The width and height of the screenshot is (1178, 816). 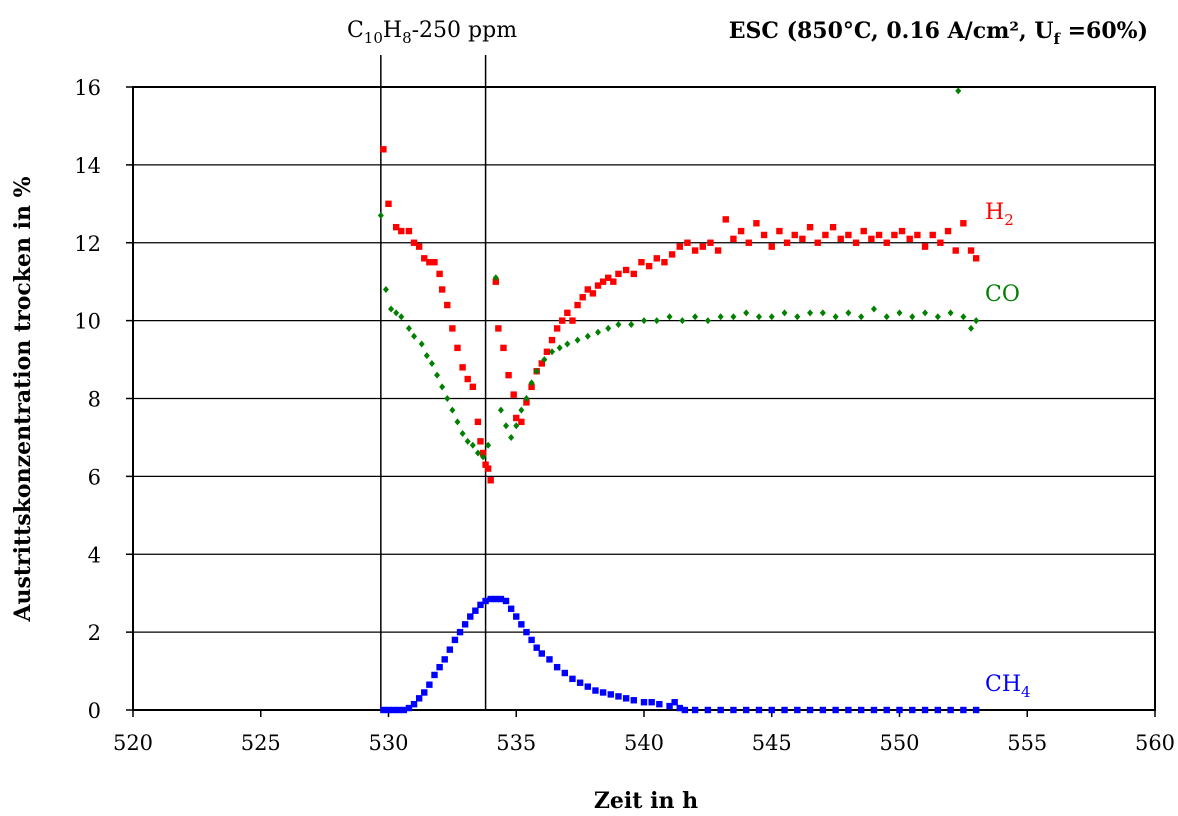 What do you see at coordinates (646, 801) in the screenshot?
I see `x-axis-label: Zeit in h` at bounding box center [646, 801].